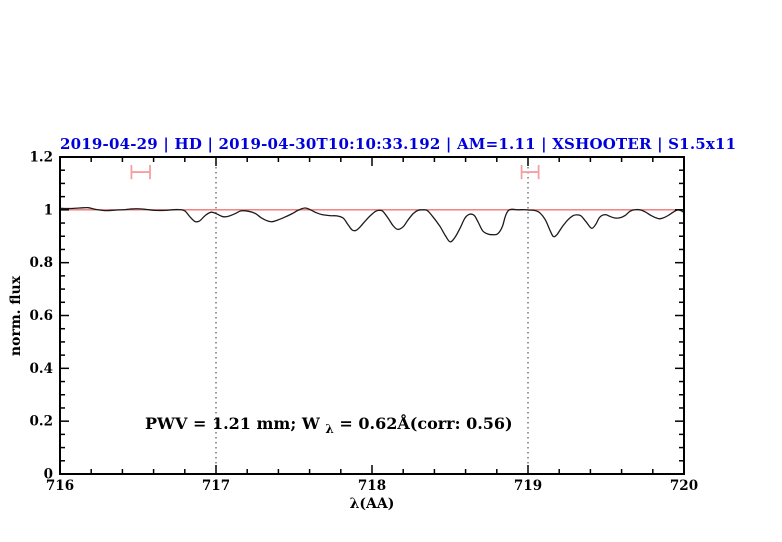 Image resolution: width=782 pixels, height=542 pixels. I want to click on y-tick-label: 1, so click(48, 210).